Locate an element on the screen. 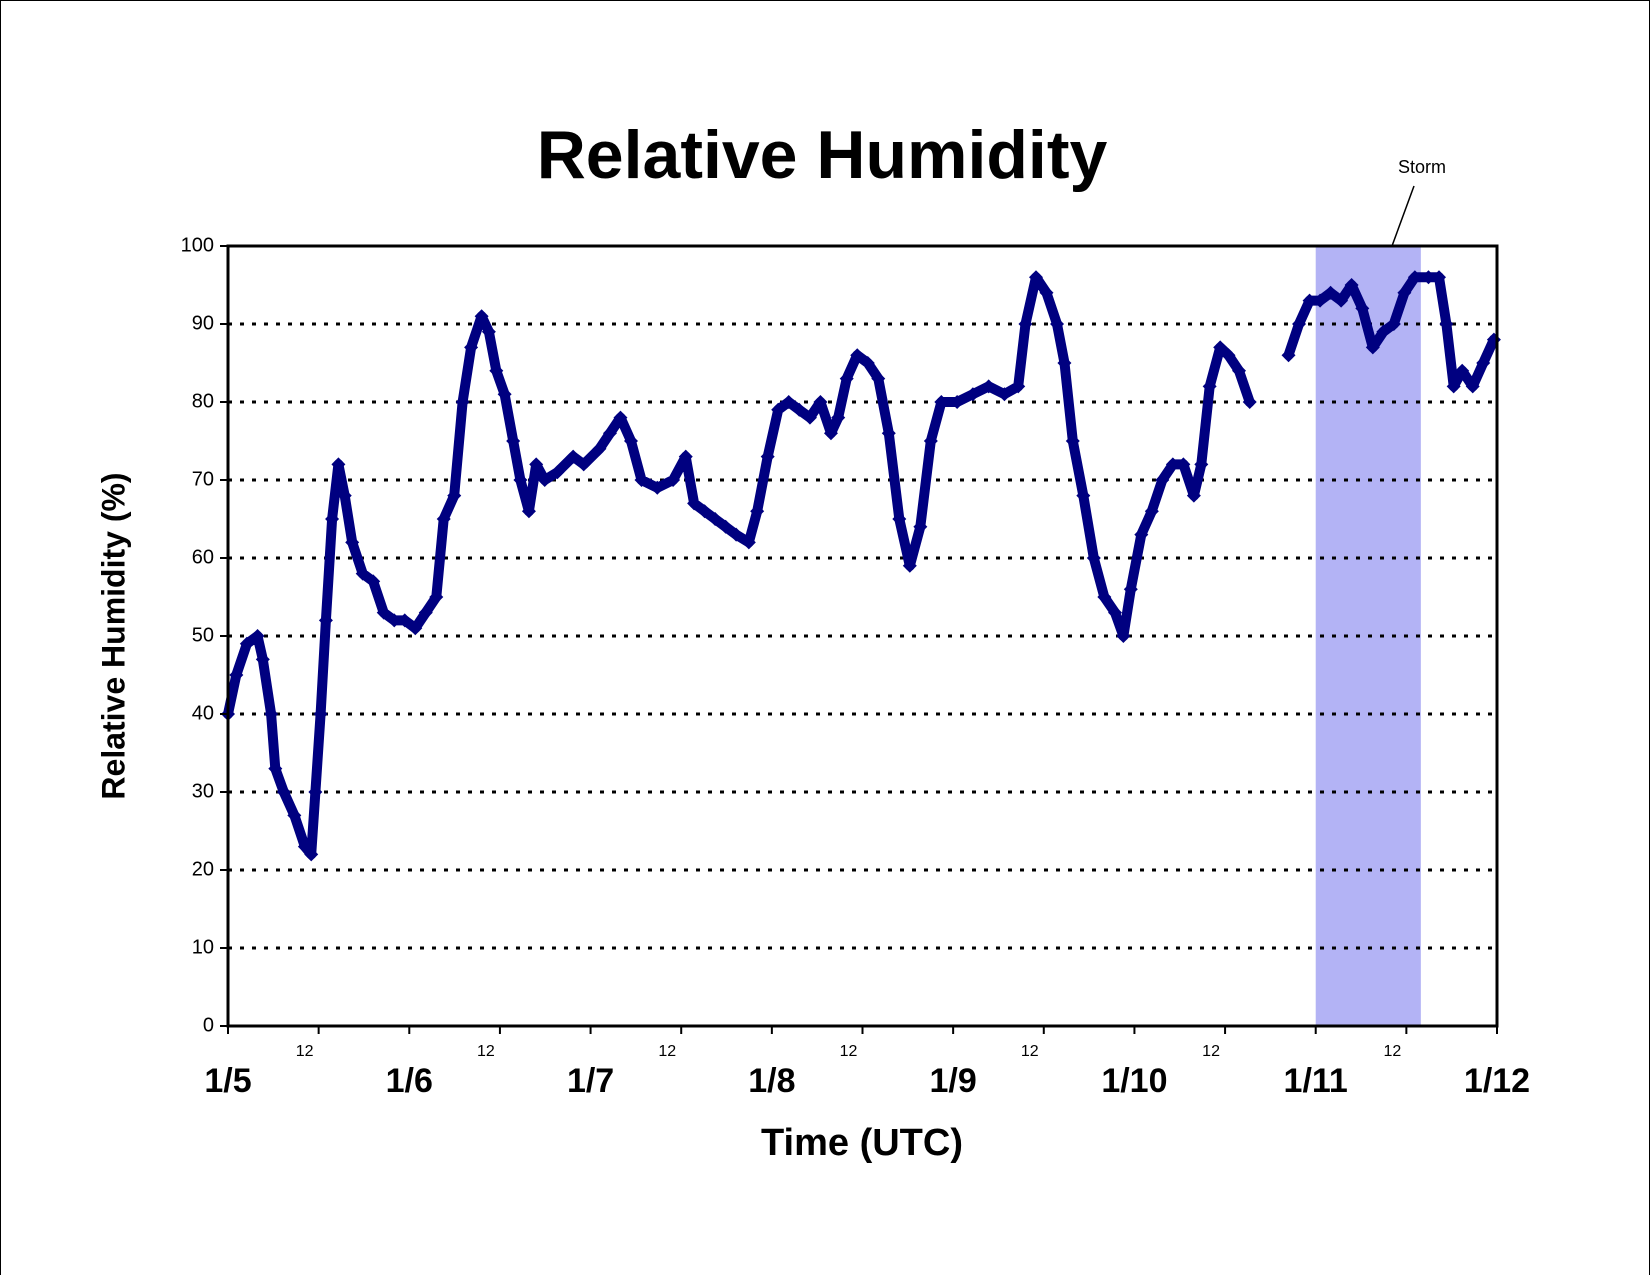 Image resolution: width=1650 pixels, height=1275 pixels. x-tick-label: 1/8 is located at coordinates (771, 1081).